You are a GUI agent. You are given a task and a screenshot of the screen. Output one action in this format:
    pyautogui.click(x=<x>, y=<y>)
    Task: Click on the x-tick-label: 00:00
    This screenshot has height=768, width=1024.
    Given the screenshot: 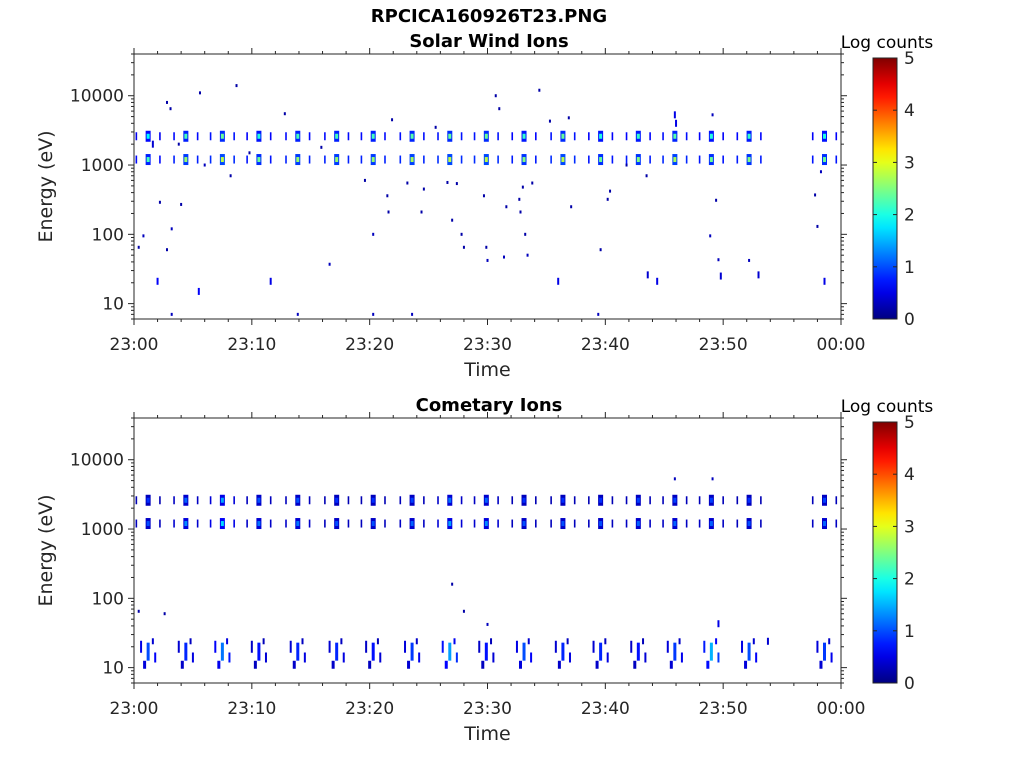 What is the action you would take?
    pyautogui.click(x=841, y=709)
    